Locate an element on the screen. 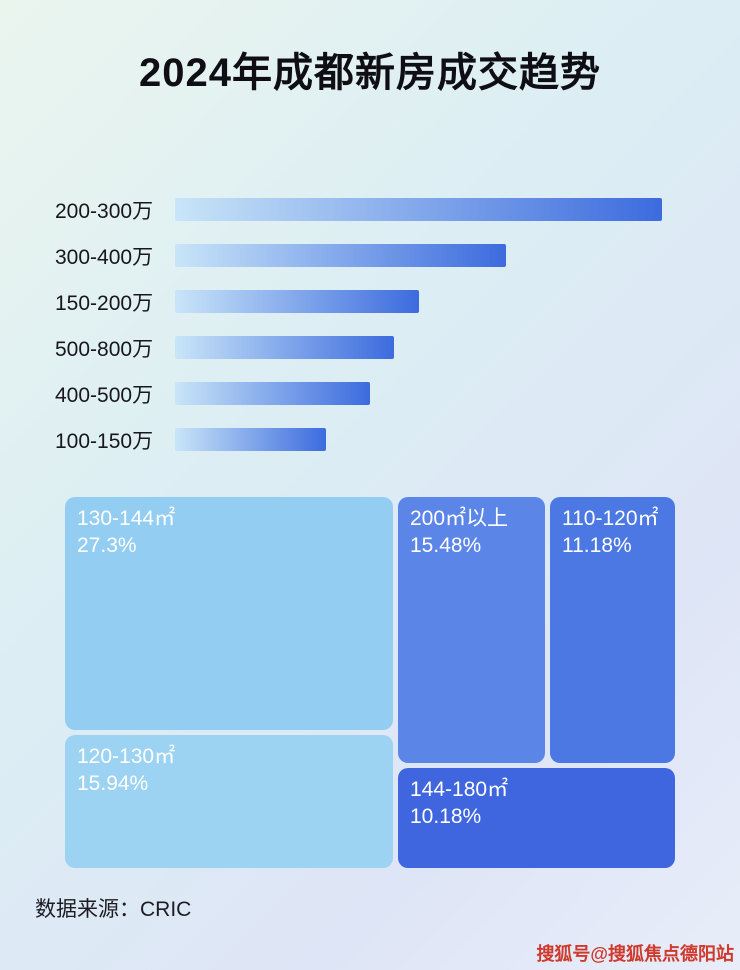  treemap-block-percent: 27.3% is located at coordinates (107, 546).